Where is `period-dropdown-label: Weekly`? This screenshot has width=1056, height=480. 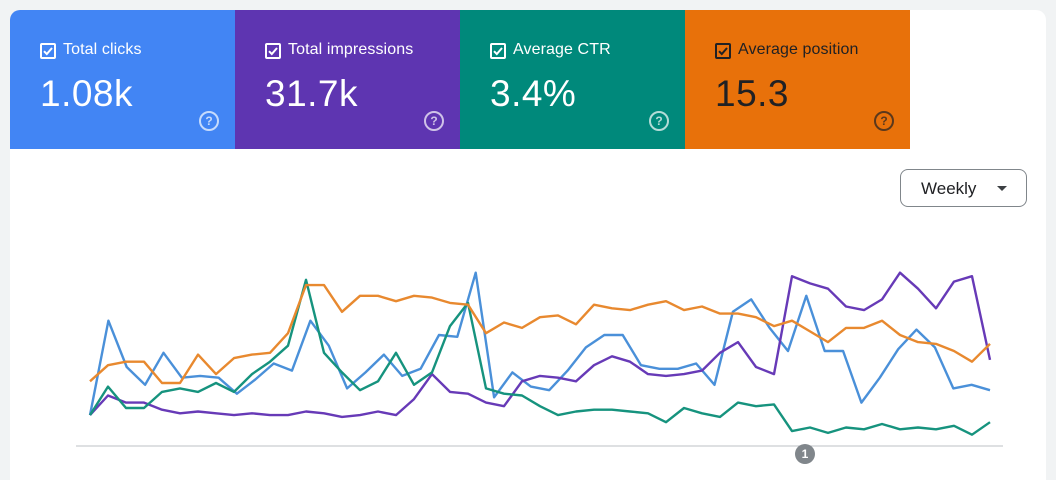 period-dropdown-label: Weekly is located at coordinates (949, 188).